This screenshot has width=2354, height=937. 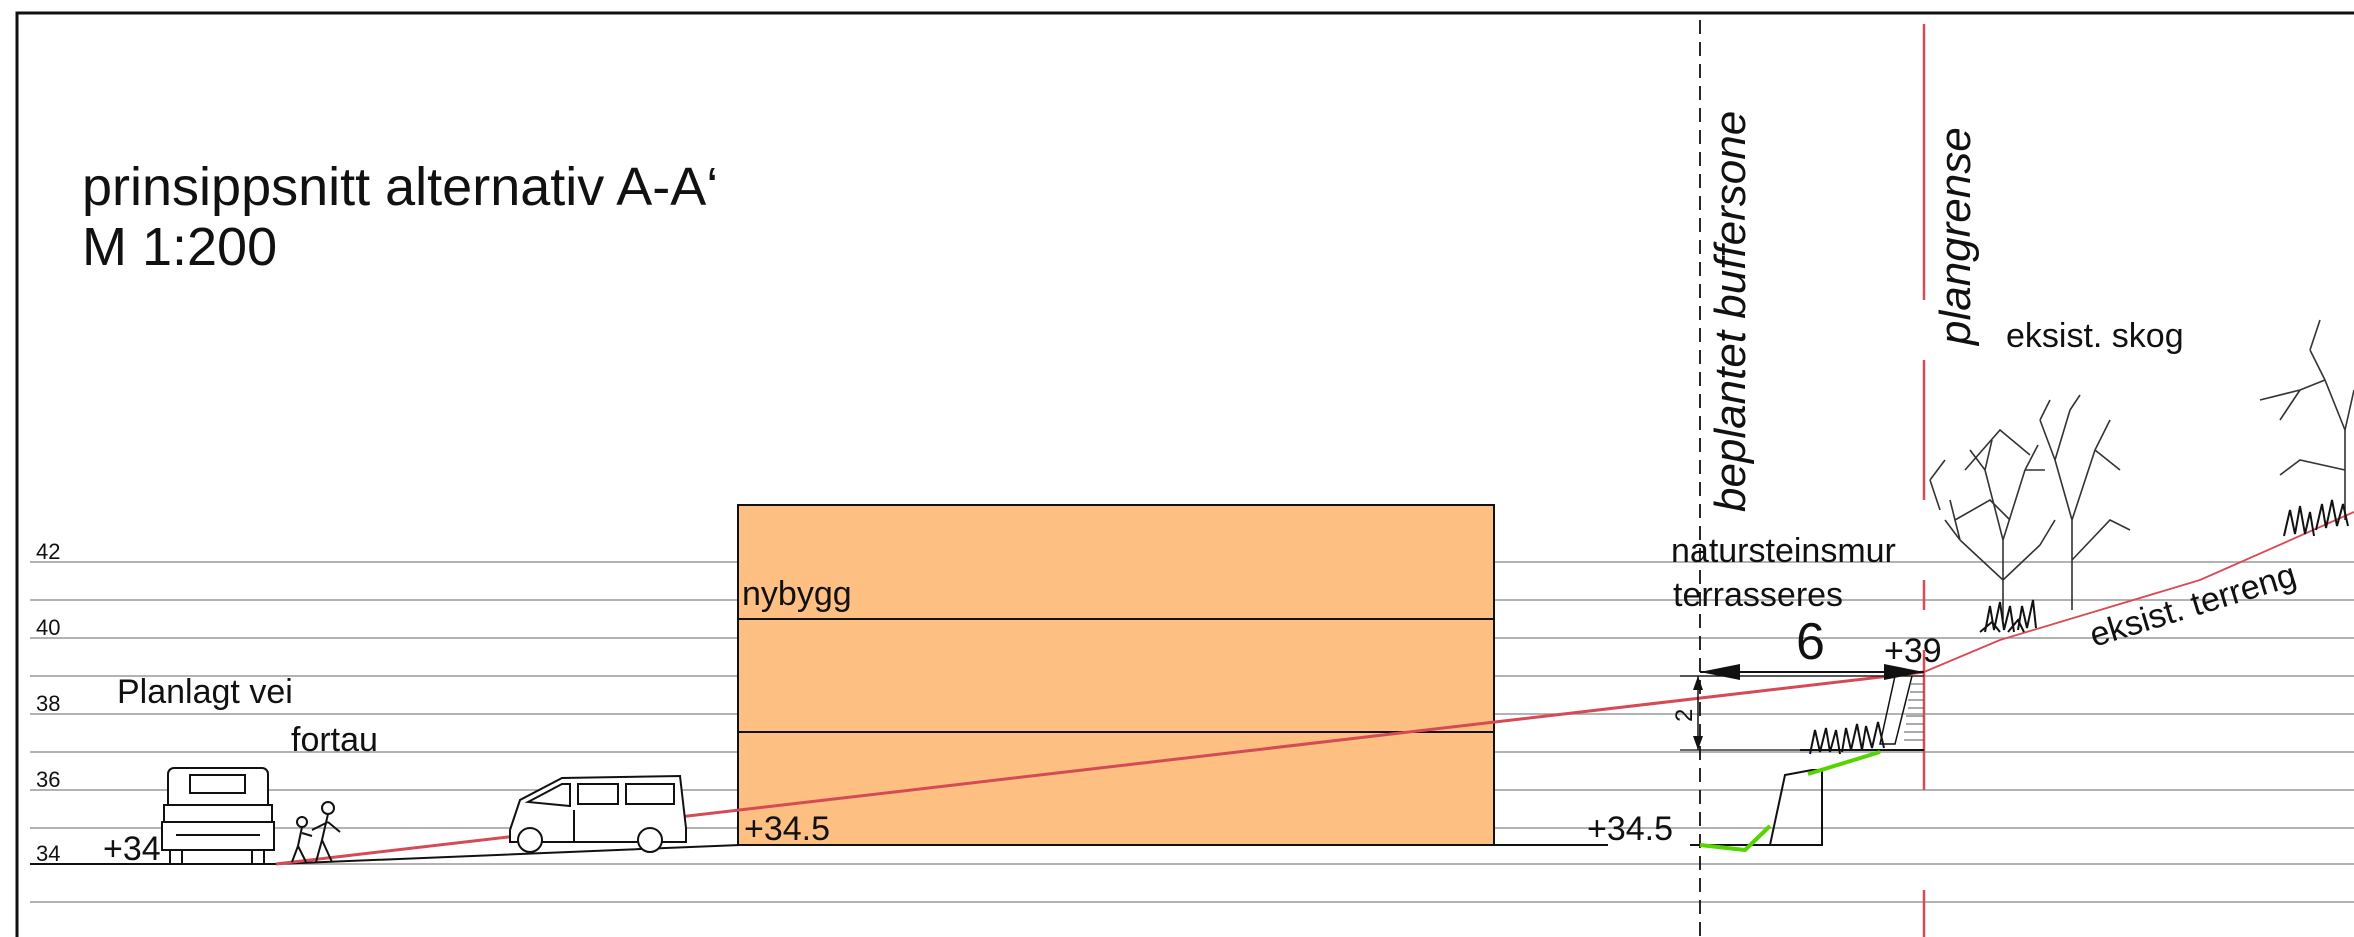 I want to click on pedestrians-icon, so click(x=316, y=832).